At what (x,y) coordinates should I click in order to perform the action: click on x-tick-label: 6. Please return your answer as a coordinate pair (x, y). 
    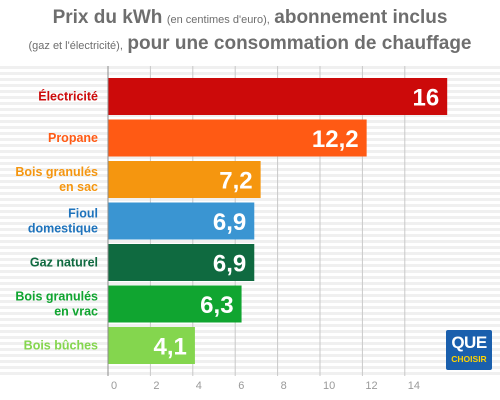
    Looking at the image, I should click on (241, 386).